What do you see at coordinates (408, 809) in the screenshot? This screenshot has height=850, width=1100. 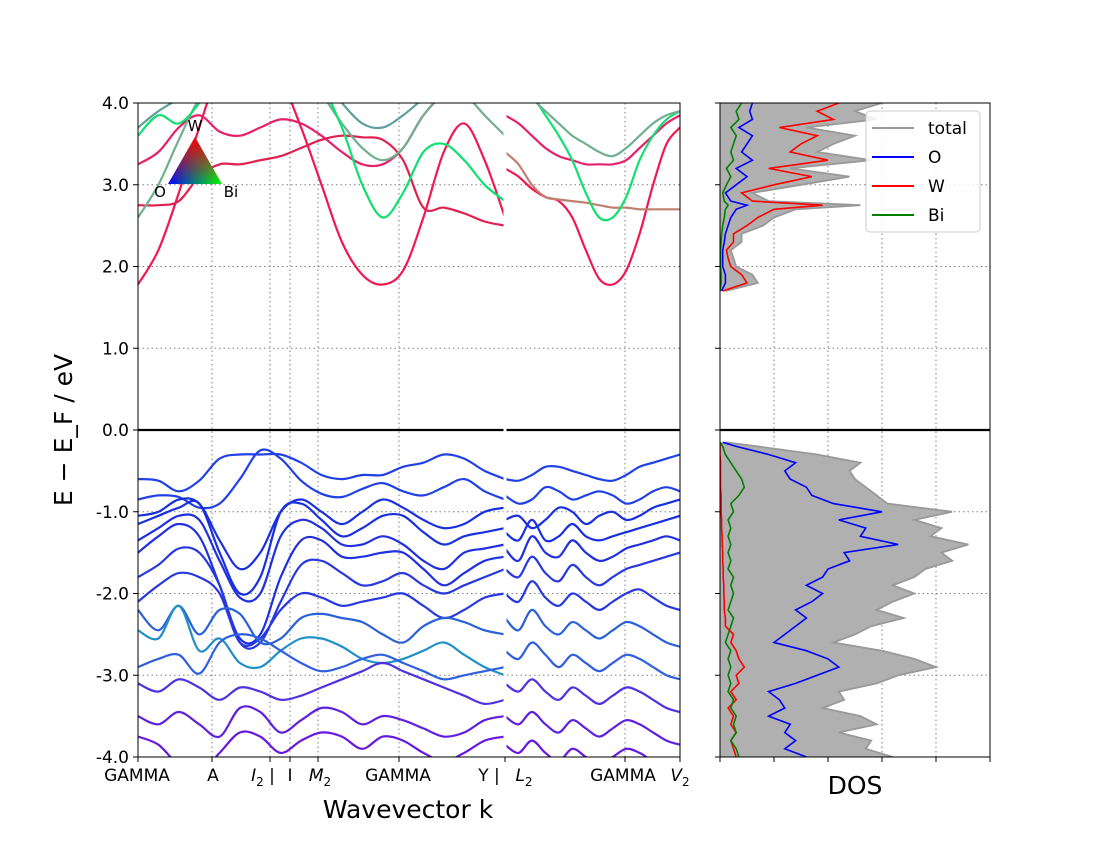 I see `band-x-axis-label: Wavevector k` at bounding box center [408, 809].